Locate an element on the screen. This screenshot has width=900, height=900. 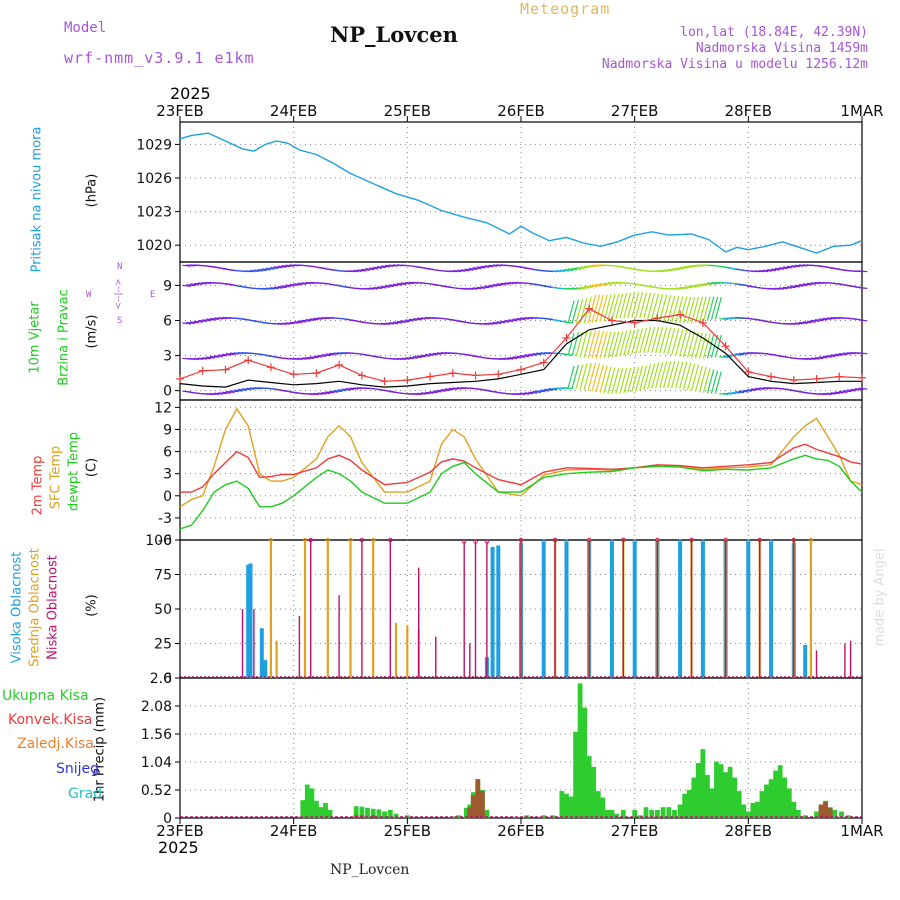
pressure-ytick-label: 1026 is located at coordinates (154, 179).